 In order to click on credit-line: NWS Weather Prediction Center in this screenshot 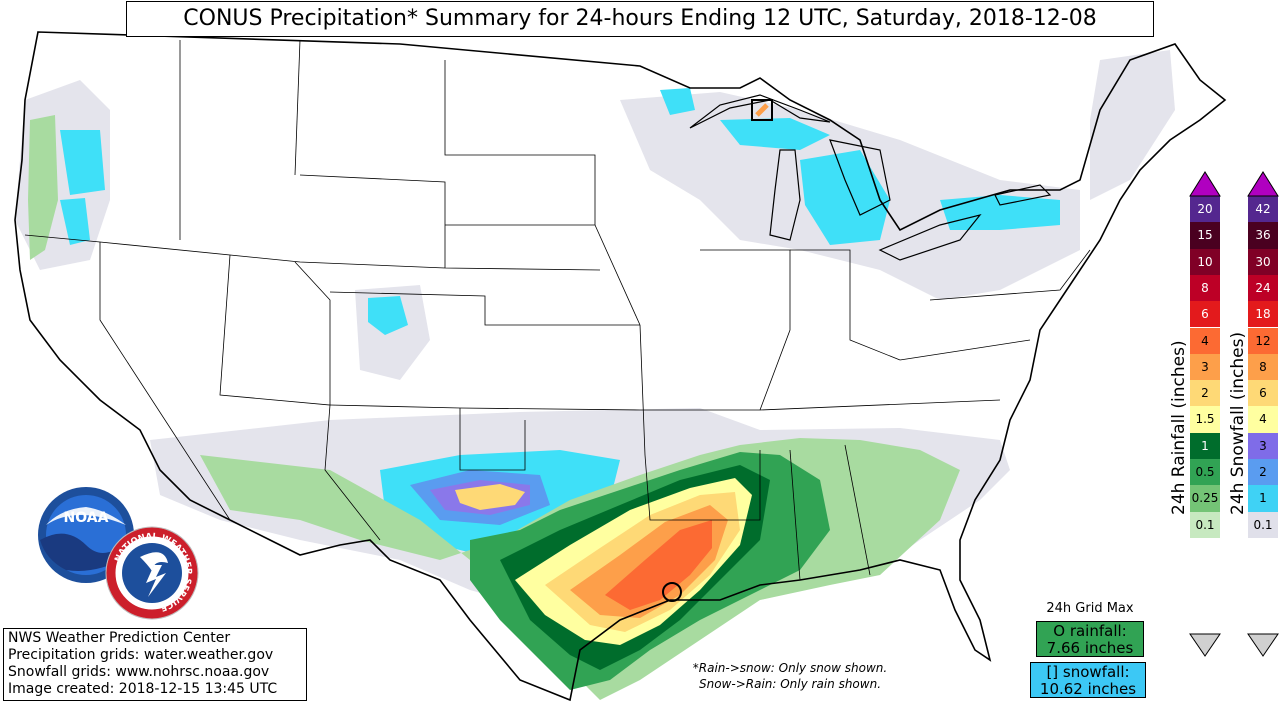, I will do `click(119, 638)`.